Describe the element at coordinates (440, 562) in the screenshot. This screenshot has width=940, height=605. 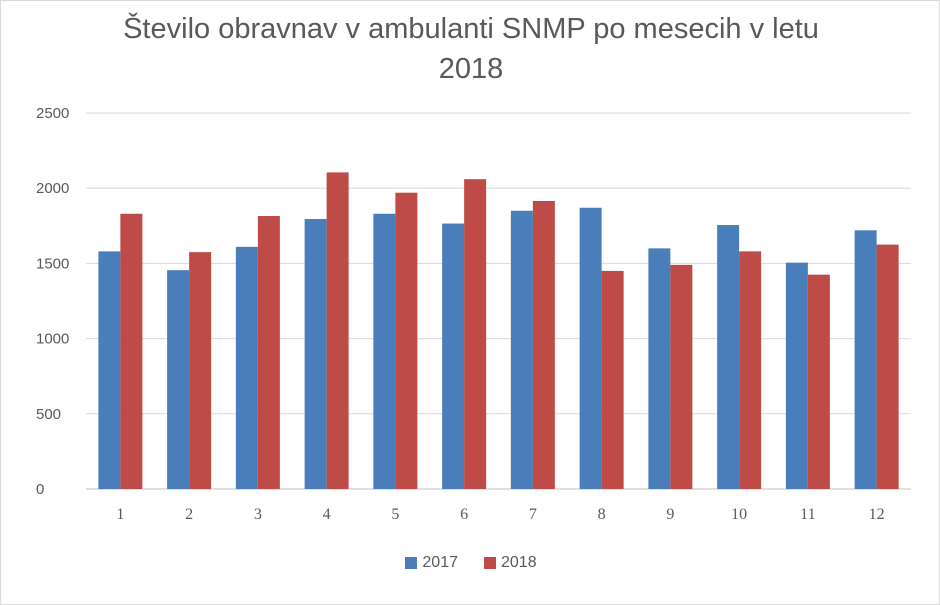
I see `legend-label-2017: 2017` at that location.